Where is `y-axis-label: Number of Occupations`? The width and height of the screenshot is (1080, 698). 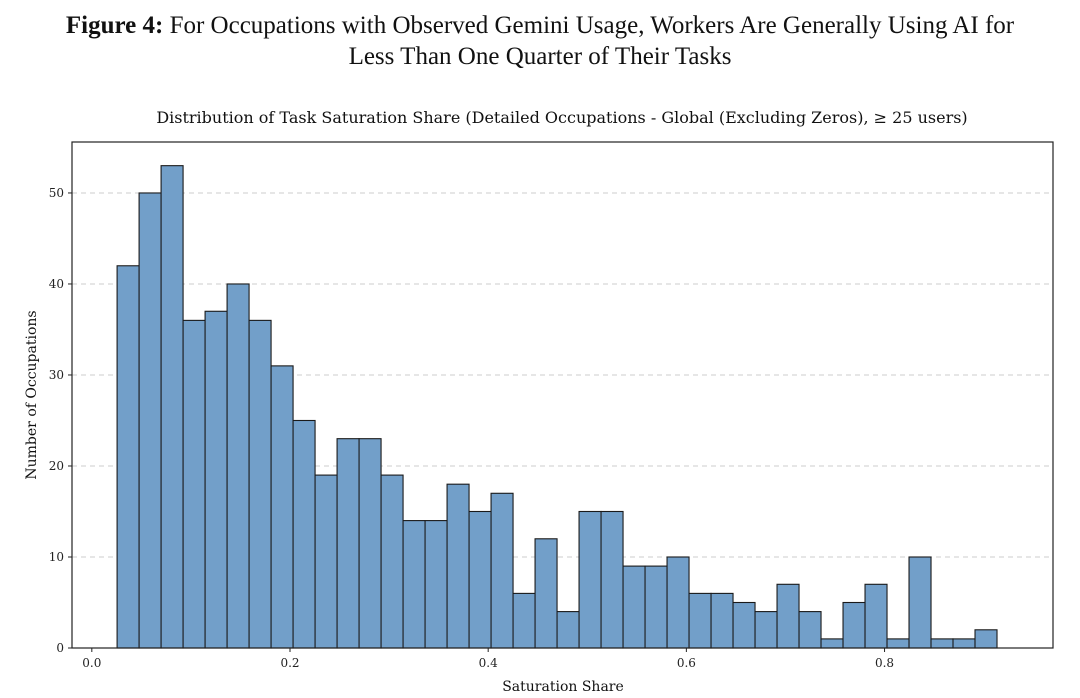 y-axis-label: Number of Occupations is located at coordinates (32, 394).